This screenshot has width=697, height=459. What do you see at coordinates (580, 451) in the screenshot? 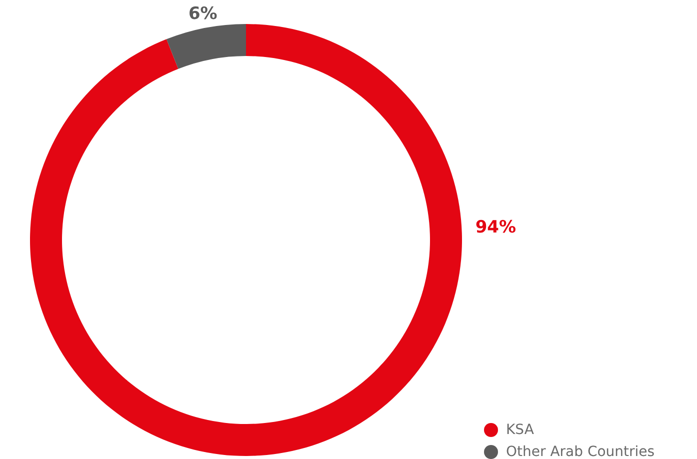
I see `legend-label: Other Arab Countries` at bounding box center [580, 451].